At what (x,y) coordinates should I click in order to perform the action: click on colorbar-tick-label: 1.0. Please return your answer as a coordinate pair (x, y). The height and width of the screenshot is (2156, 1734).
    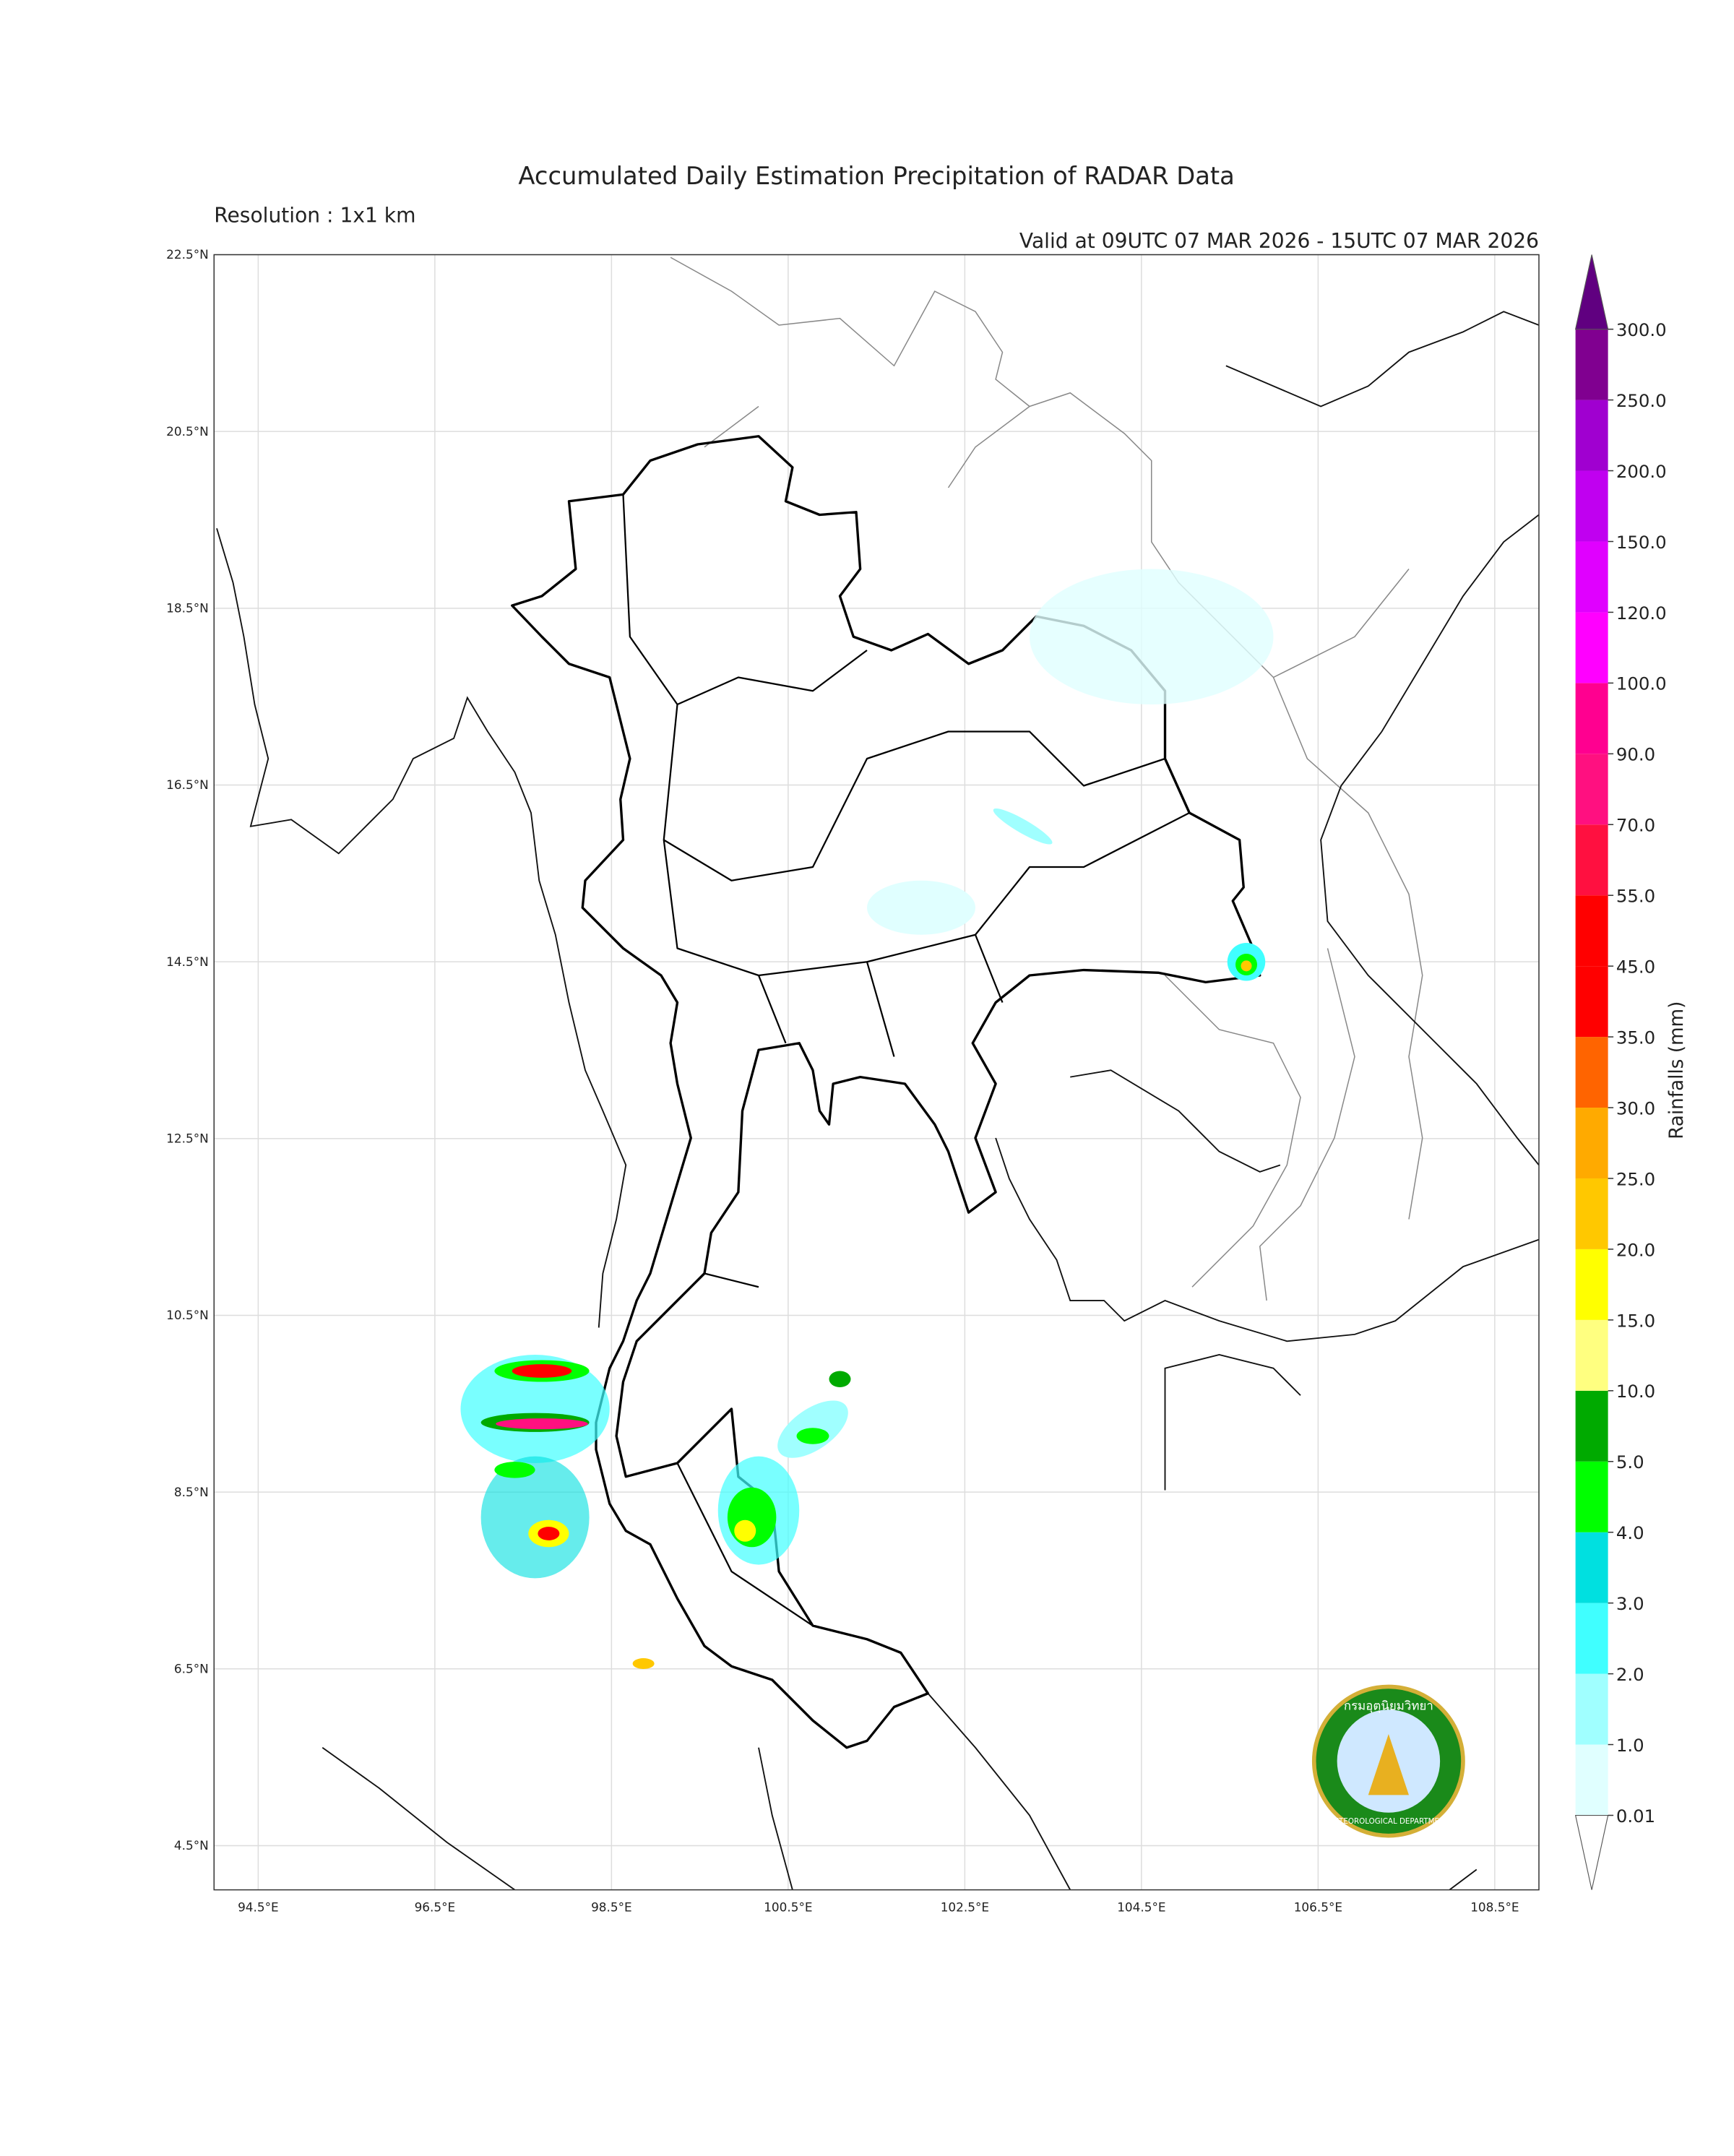
    Looking at the image, I should click on (1630, 1745).